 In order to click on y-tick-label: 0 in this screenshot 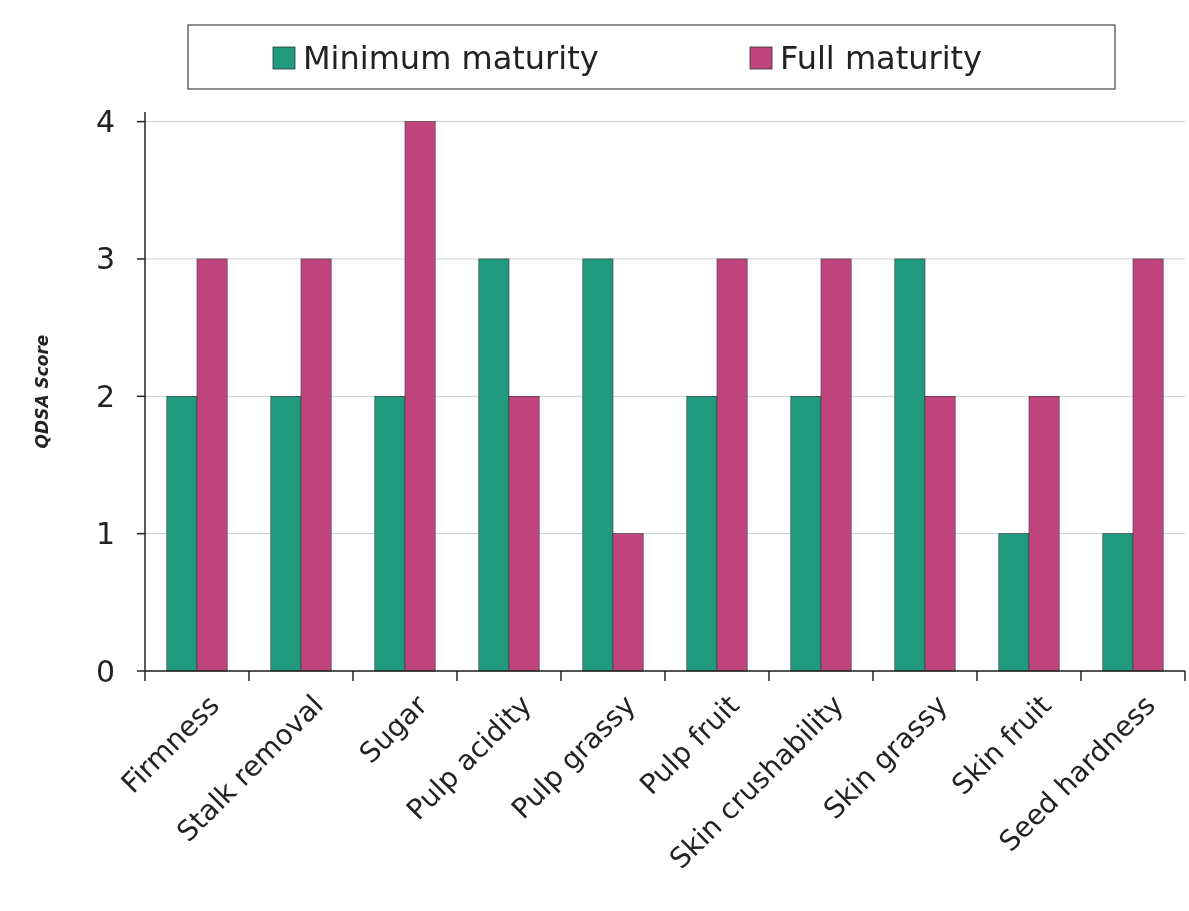, I will do `click(105, 671)`.